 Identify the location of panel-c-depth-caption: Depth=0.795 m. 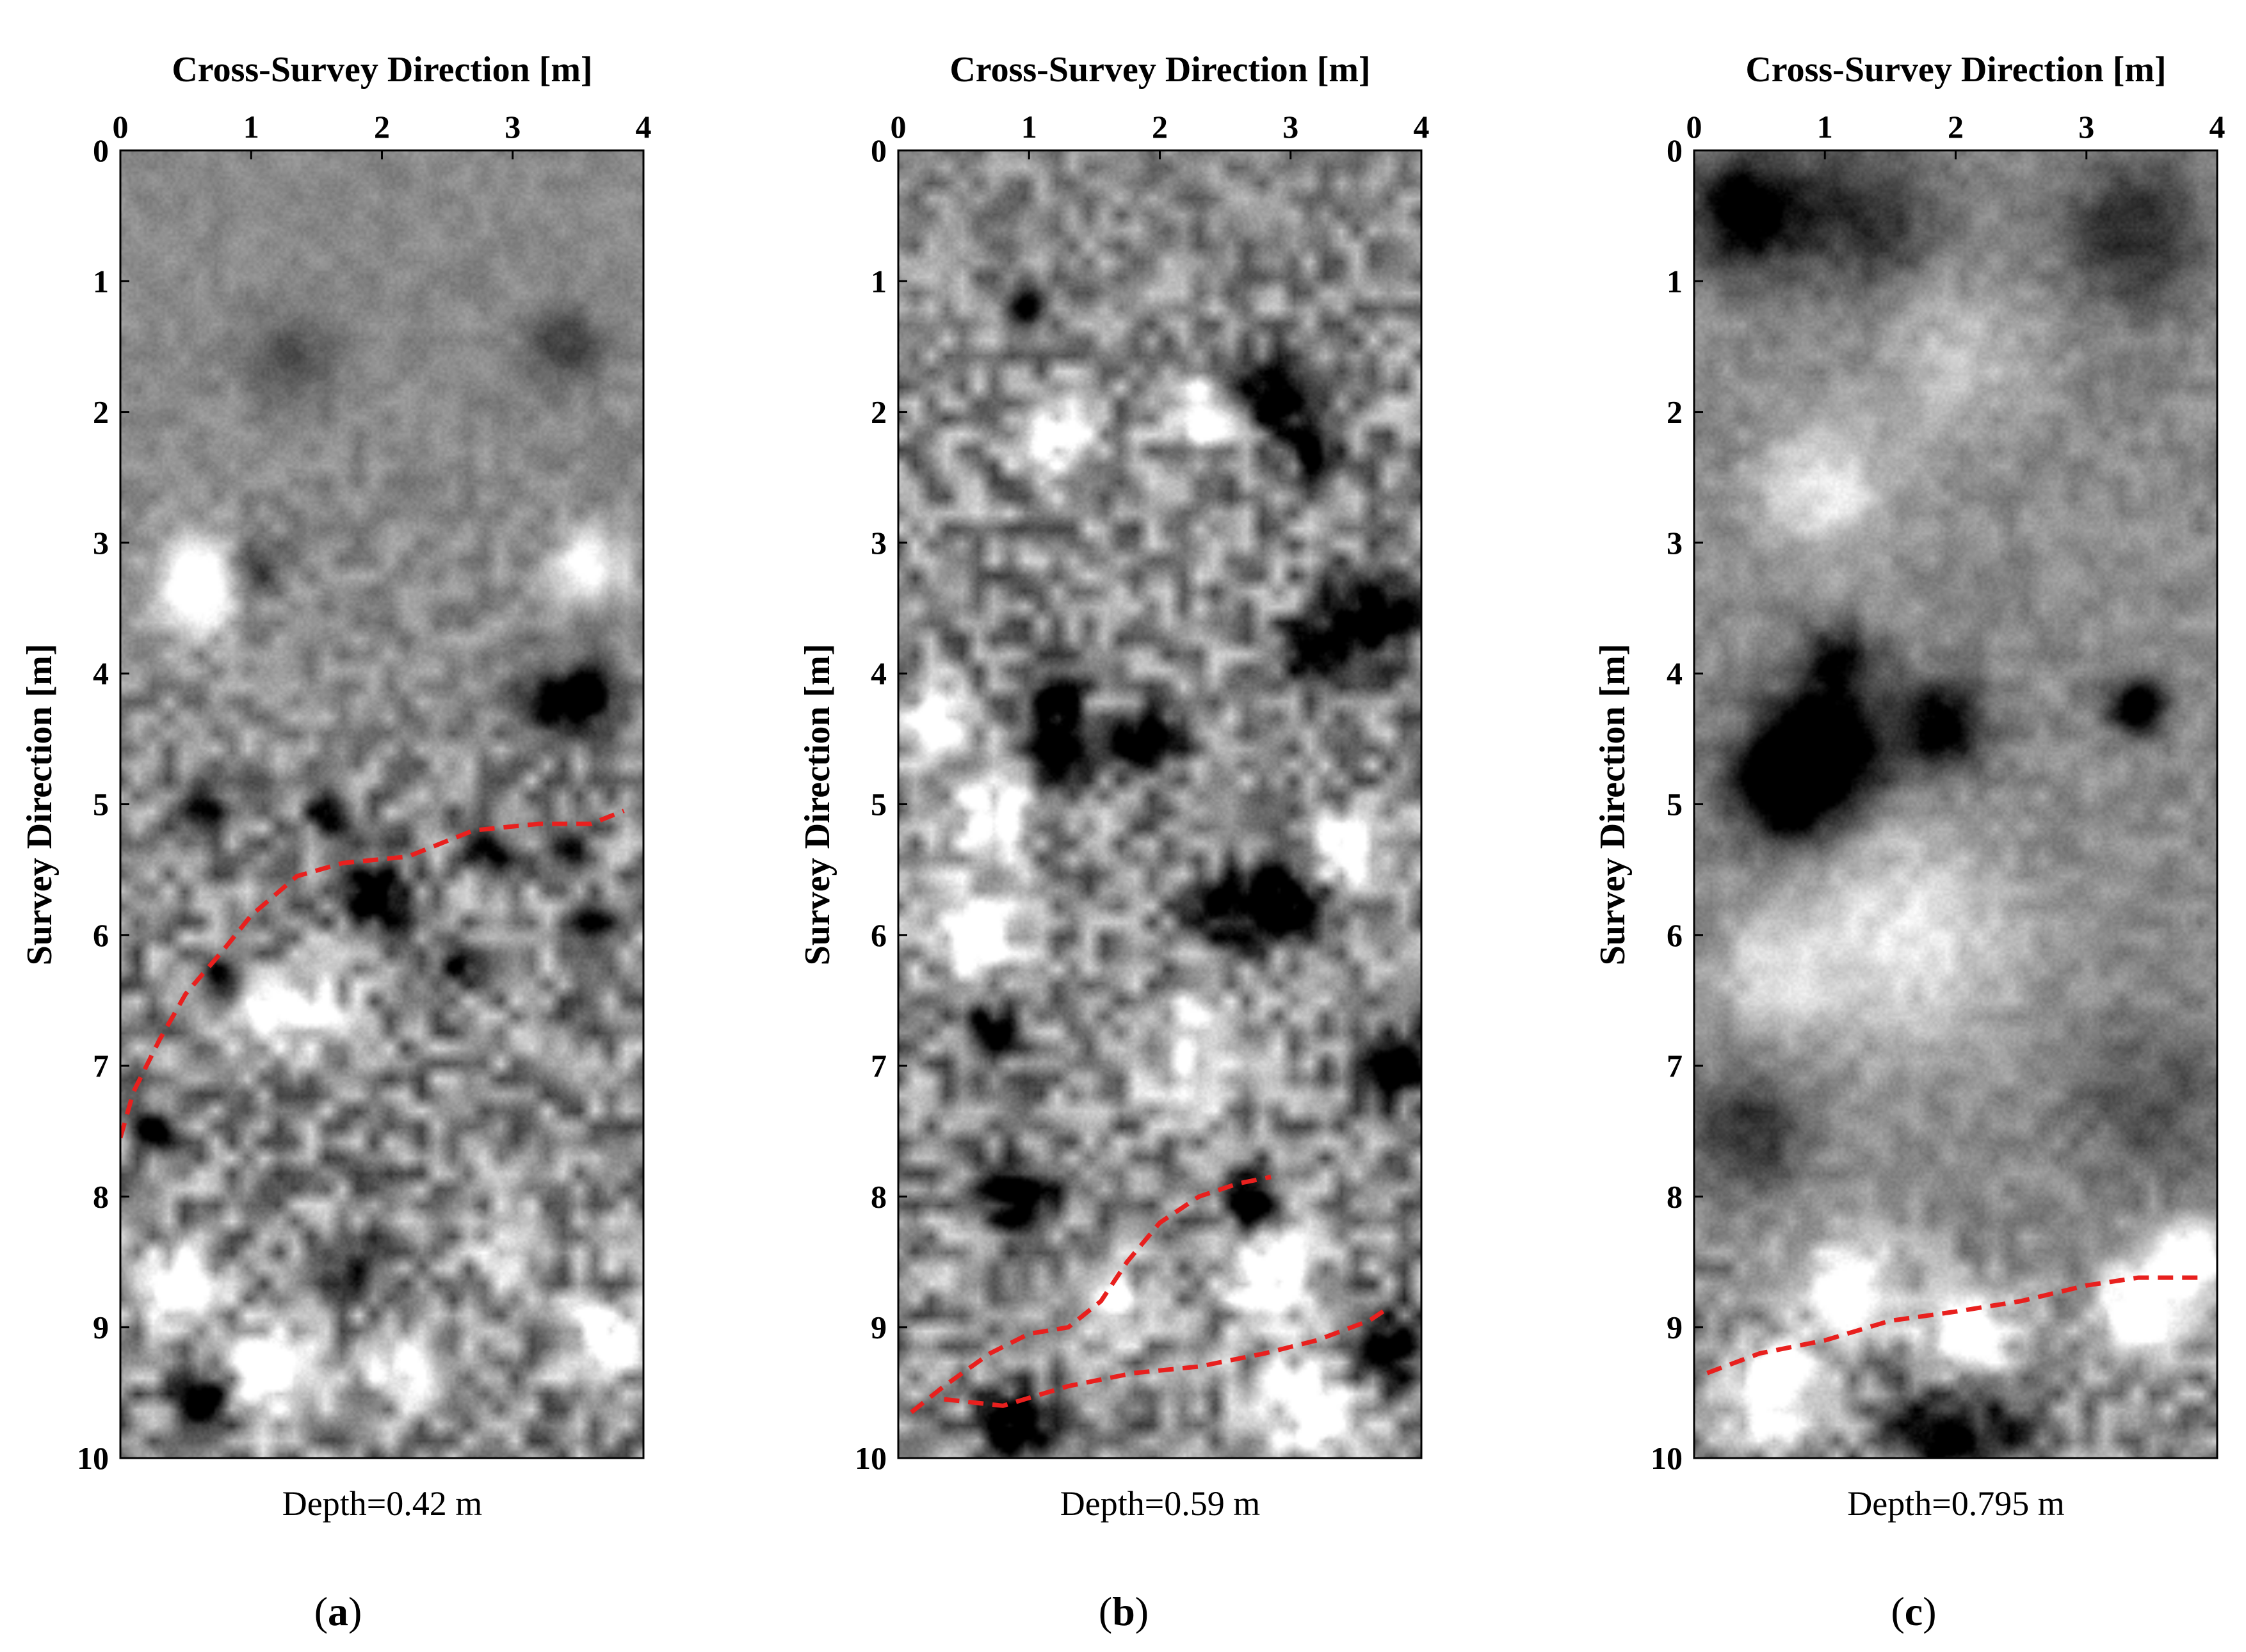
(1955, 1503).